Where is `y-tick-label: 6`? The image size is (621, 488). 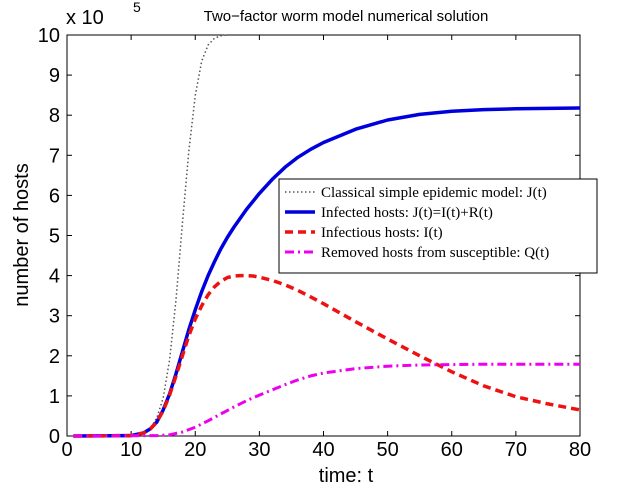
y-tick-label: 6 is located at coordinates (54, 196).